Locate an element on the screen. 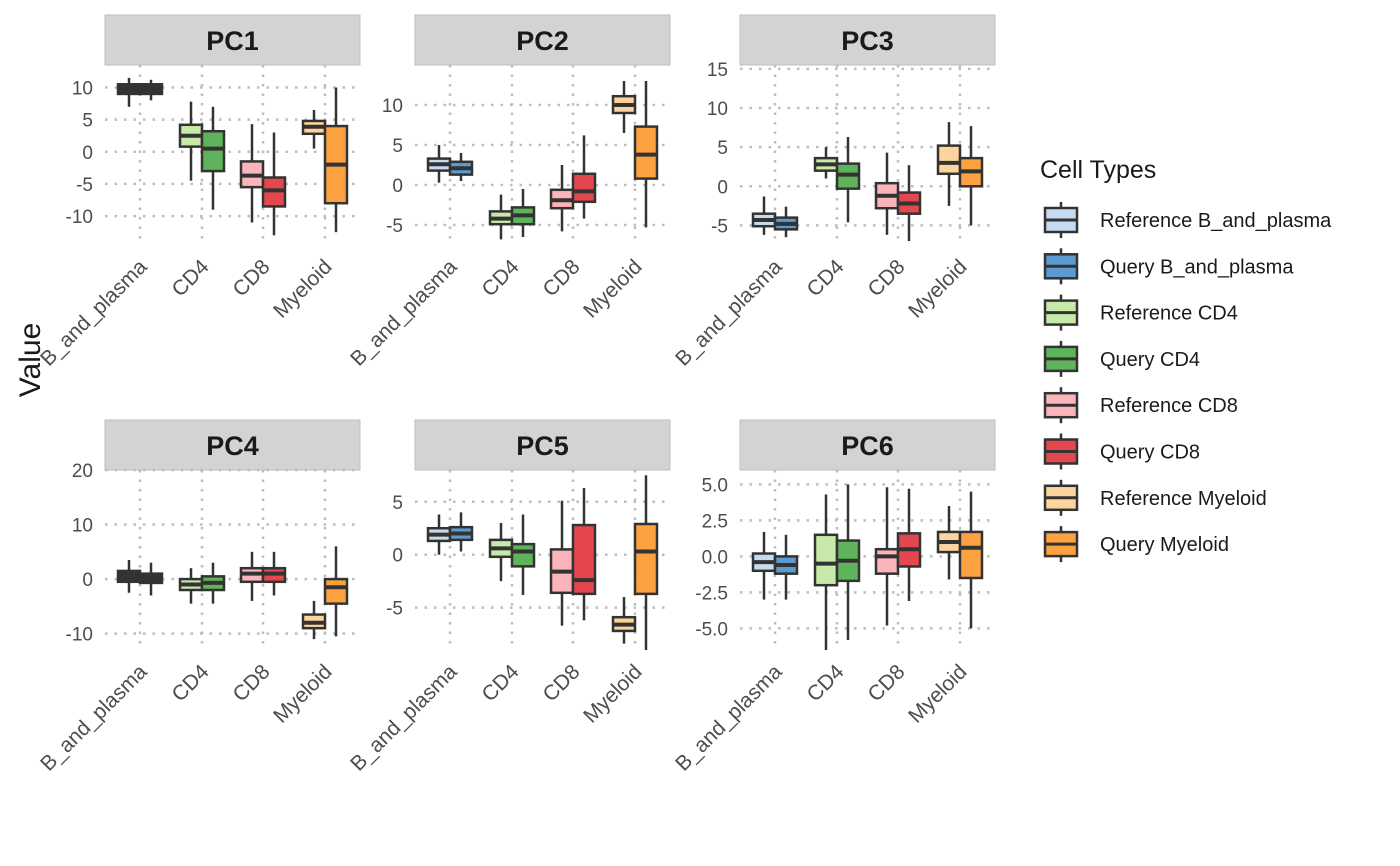 The image size is (1400, 866). panel-title: PC4 is located at coordinates (232, 446).